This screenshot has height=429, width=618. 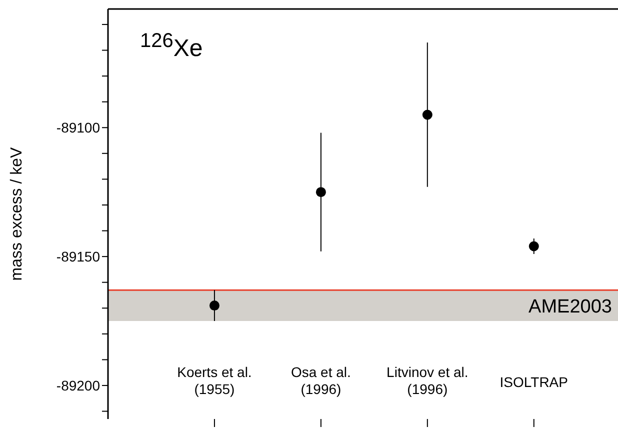 I want to click on x-tick-label: Osa et al. (1996), so click(x=320, y=380).